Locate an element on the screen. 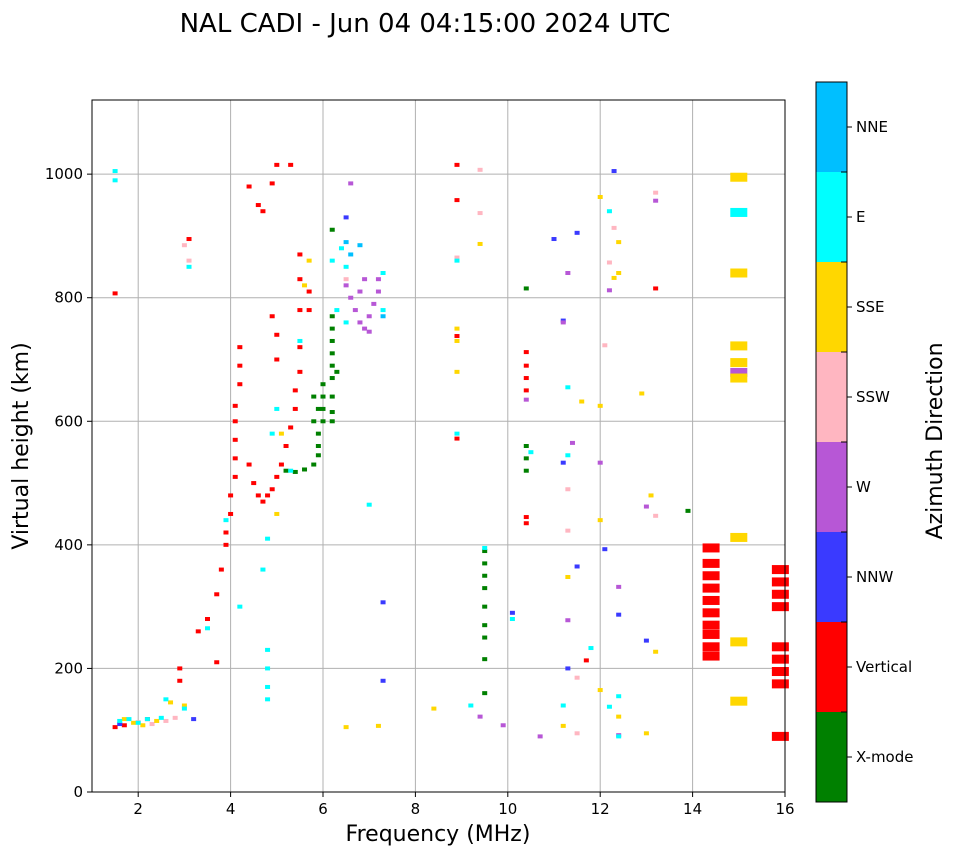 The image size is (958, 861). y-tick-label: 0 is located at coordinates (78, 792).